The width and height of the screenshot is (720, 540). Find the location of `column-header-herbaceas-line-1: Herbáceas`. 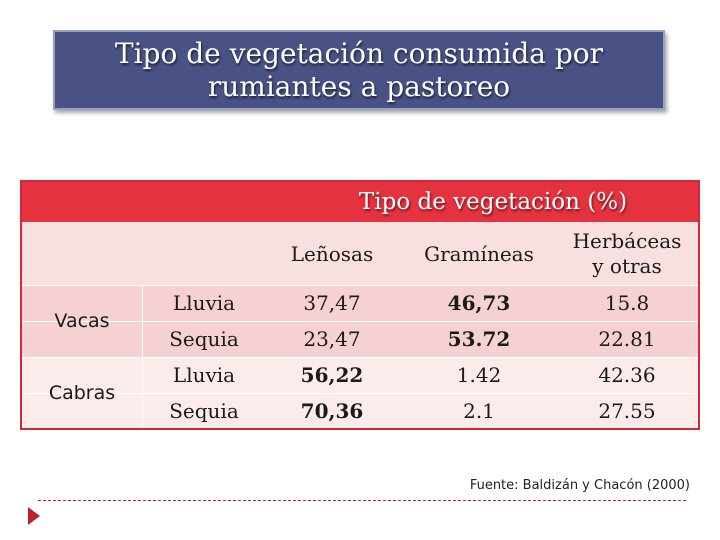

column-header-herbaceas-line-1: Herbáceas is located at coordinates (627, 241).